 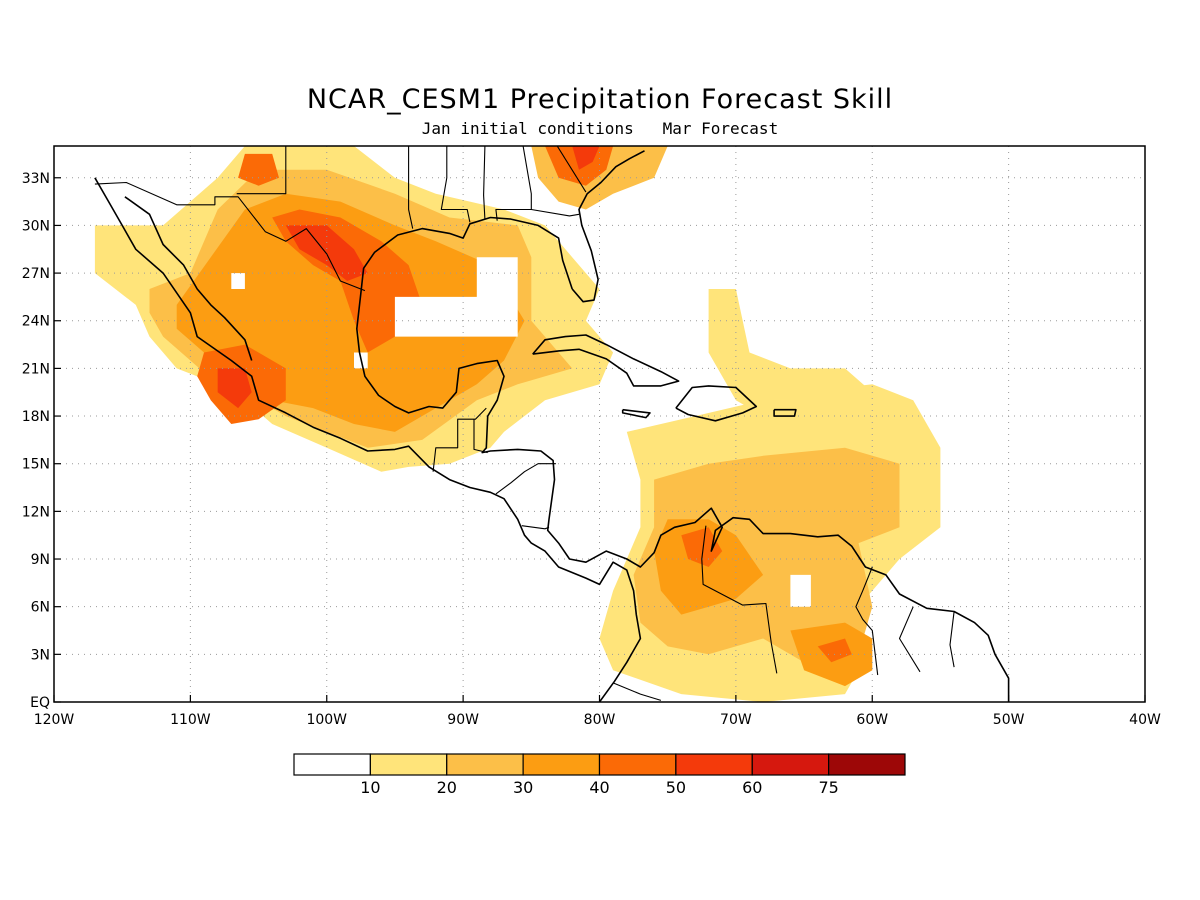 What do you see at coordinates (370, 787) in the screenshot?
I see `colorbar-label: 10` at bounding box center [370, 787].